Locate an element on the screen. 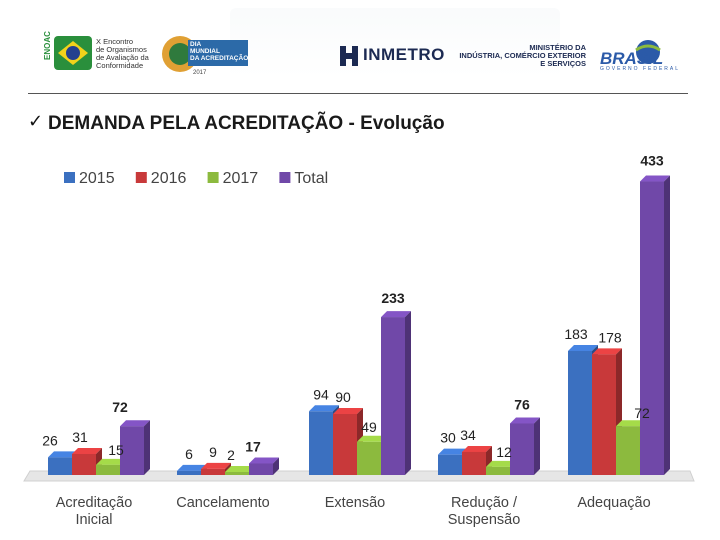  data-label-2017-1: 2 is located at coordinates (231, 455).